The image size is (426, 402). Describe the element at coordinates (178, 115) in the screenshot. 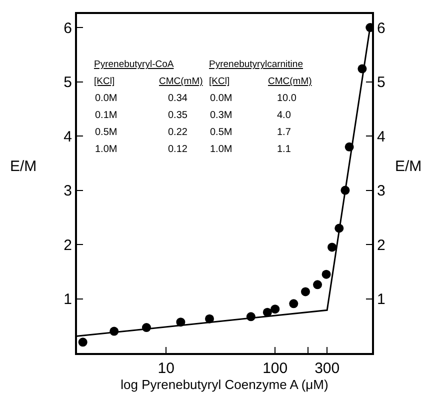

I see `annotation: 0.35` at that location.